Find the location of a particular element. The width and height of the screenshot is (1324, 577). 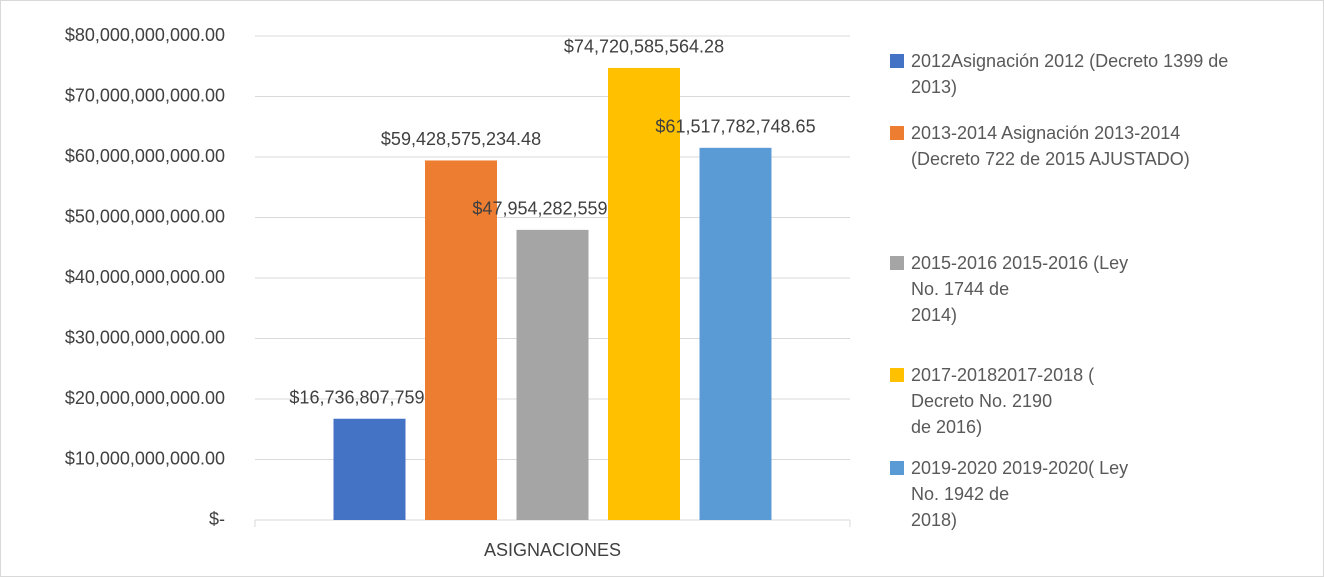

data-label: $16,736,807,759.95 is located at coordinates (369, 397).